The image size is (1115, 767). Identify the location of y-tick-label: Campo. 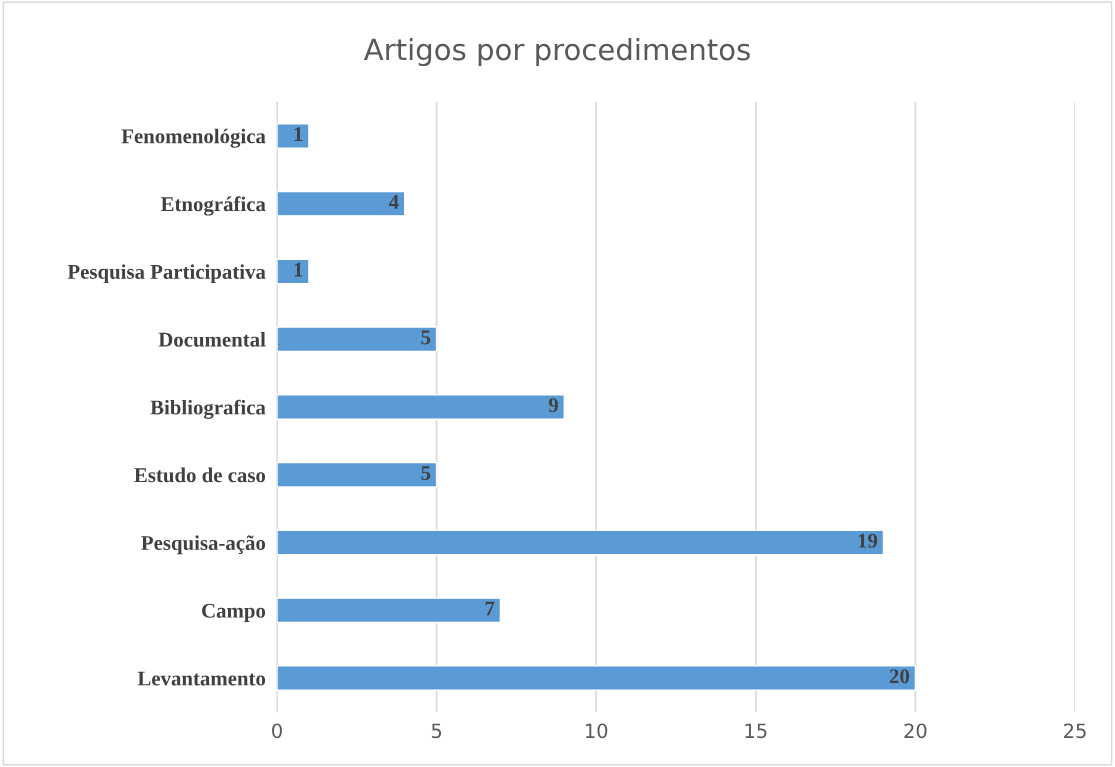
(234, 612).